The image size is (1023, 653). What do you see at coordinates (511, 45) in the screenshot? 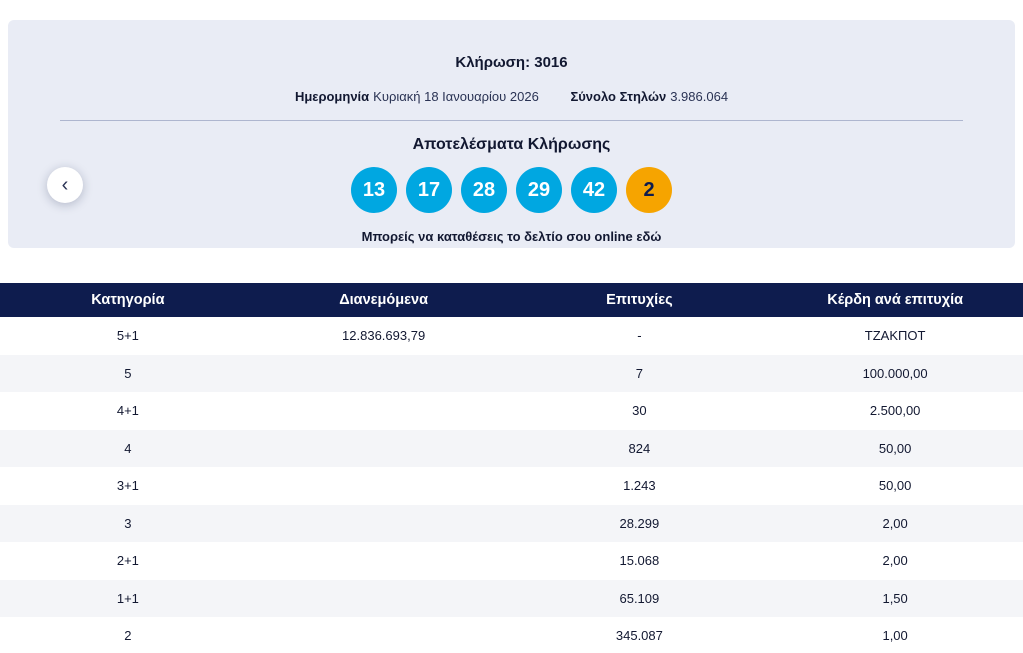
I see `draw-title: Κλήρωση: 3016` at bounding box center [511, 45].